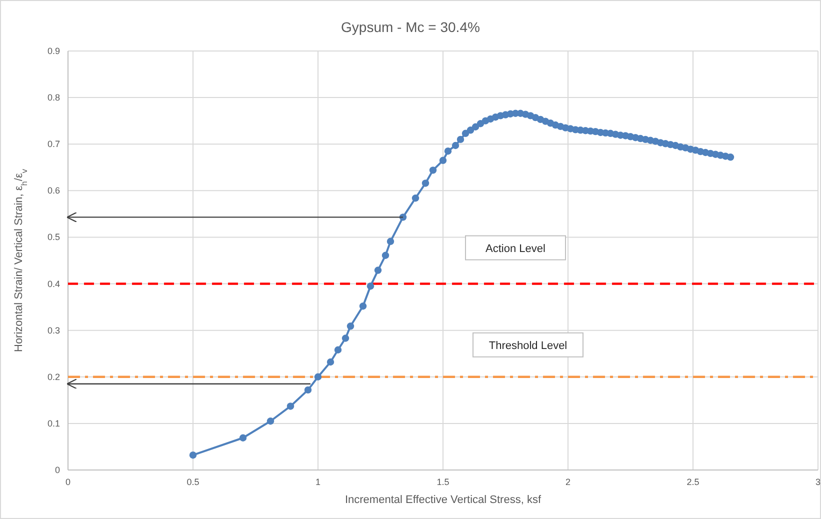 This screenshot has width=821, height=519. I want to click on x-axis-title: Incremental Effective Vertical Stress, ksf, so click(443, 500).